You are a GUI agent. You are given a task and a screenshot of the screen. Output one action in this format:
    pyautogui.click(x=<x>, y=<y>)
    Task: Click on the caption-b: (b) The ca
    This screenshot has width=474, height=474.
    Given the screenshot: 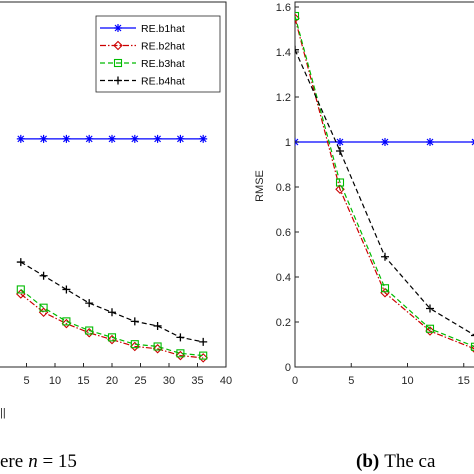 What is the action you would take?
    pyautogui.click(x=396, y=461)
    